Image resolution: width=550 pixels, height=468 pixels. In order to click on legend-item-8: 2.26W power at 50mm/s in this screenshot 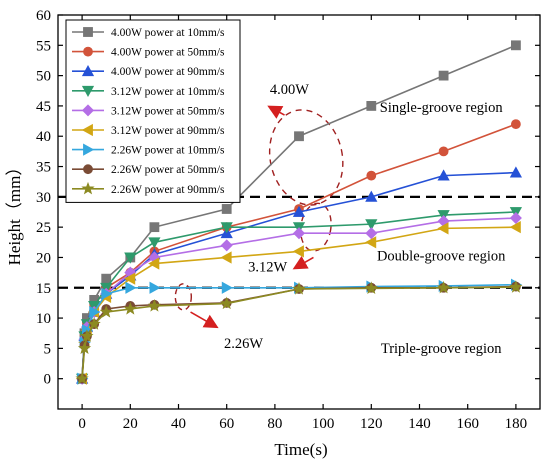, I will do `click(148, 170)`.